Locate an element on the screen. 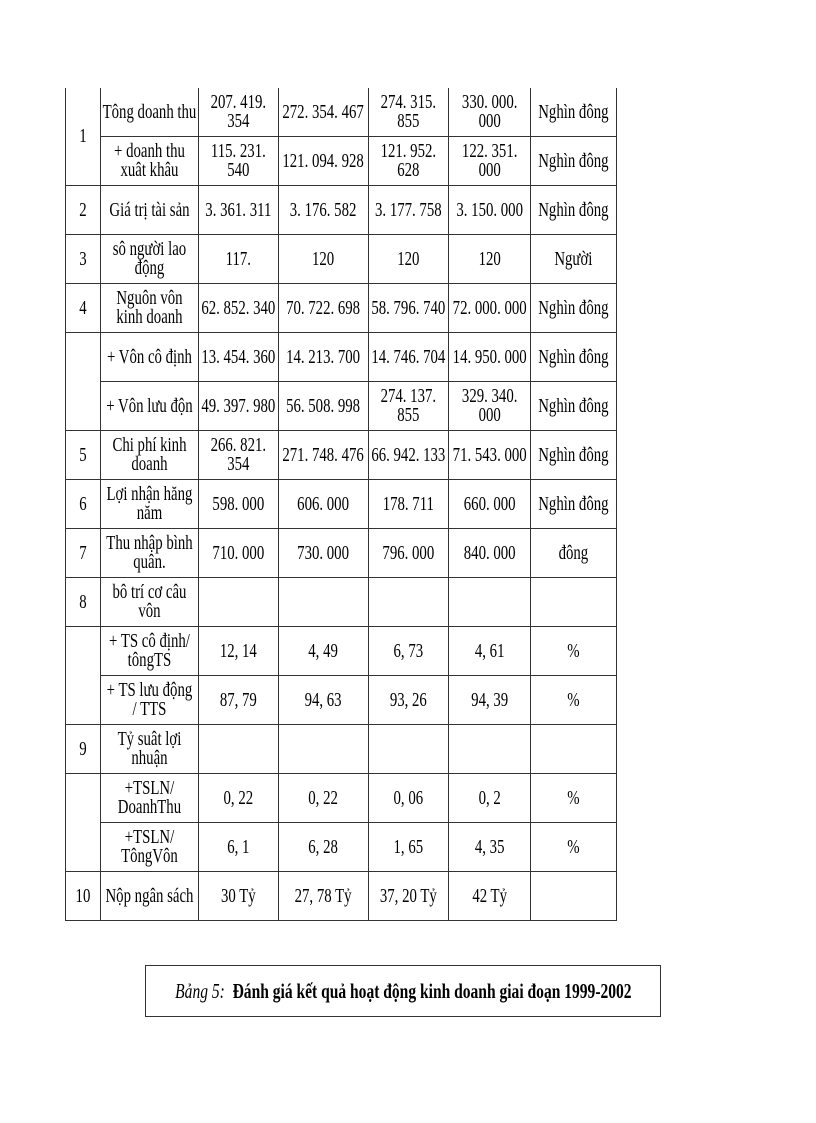 This screenshot has width=816, height=1123. value-cell: 30 Tỷ is located at coordinates (238, 896).